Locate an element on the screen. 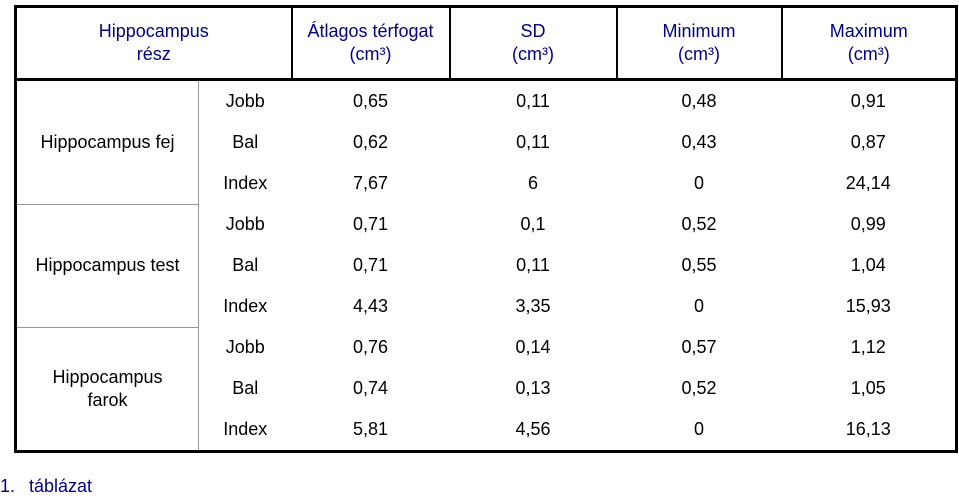 Image resolution: width=959 pixels, height=500 pixels. header-text: Átlagos térfogat is located at coordinates (370, 31).